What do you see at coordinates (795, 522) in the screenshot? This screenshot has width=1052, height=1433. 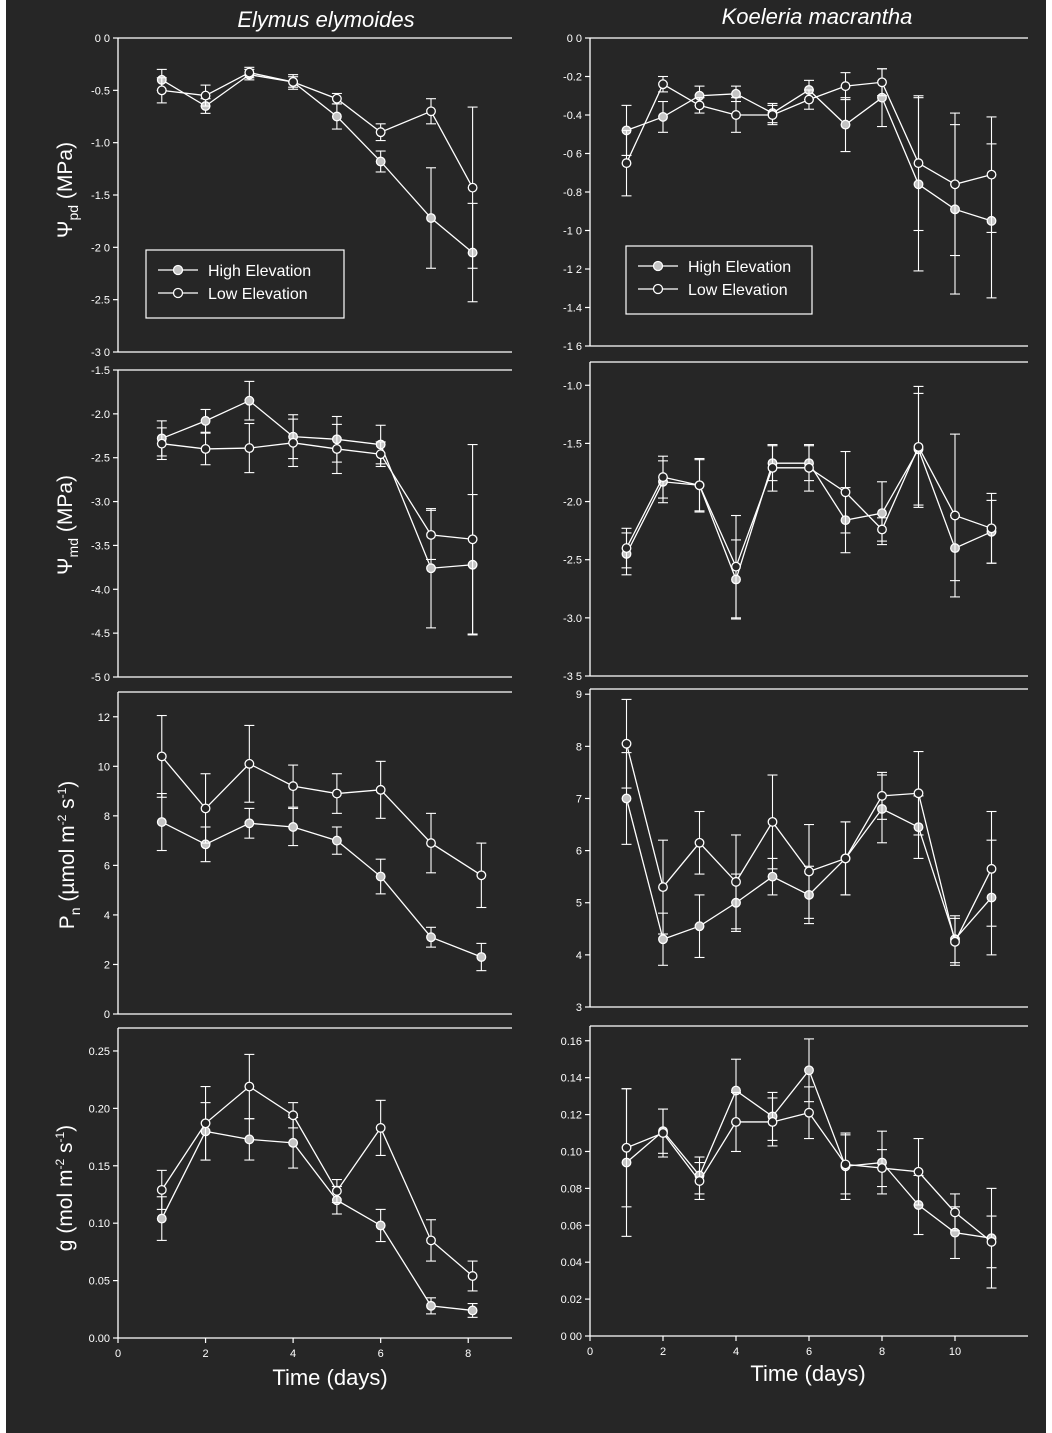 I see `panel-km-psi-md: -1.0 -1.5 -2.0 -2.5 -3.0 -3 5` at bounding box center [795, 522].